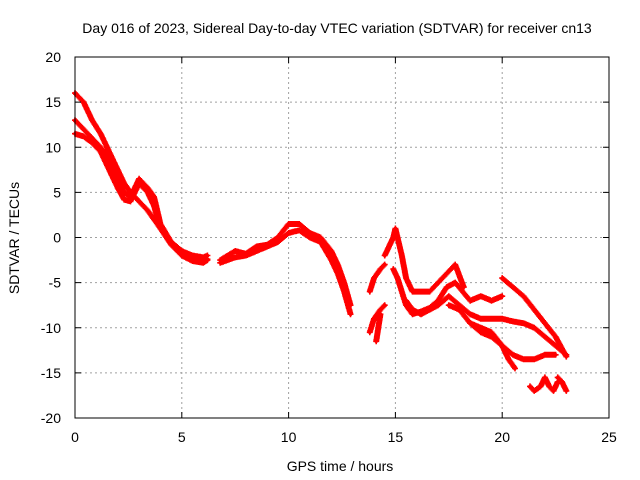  I want to click on y-tick-label: 20, so click(53, 57).